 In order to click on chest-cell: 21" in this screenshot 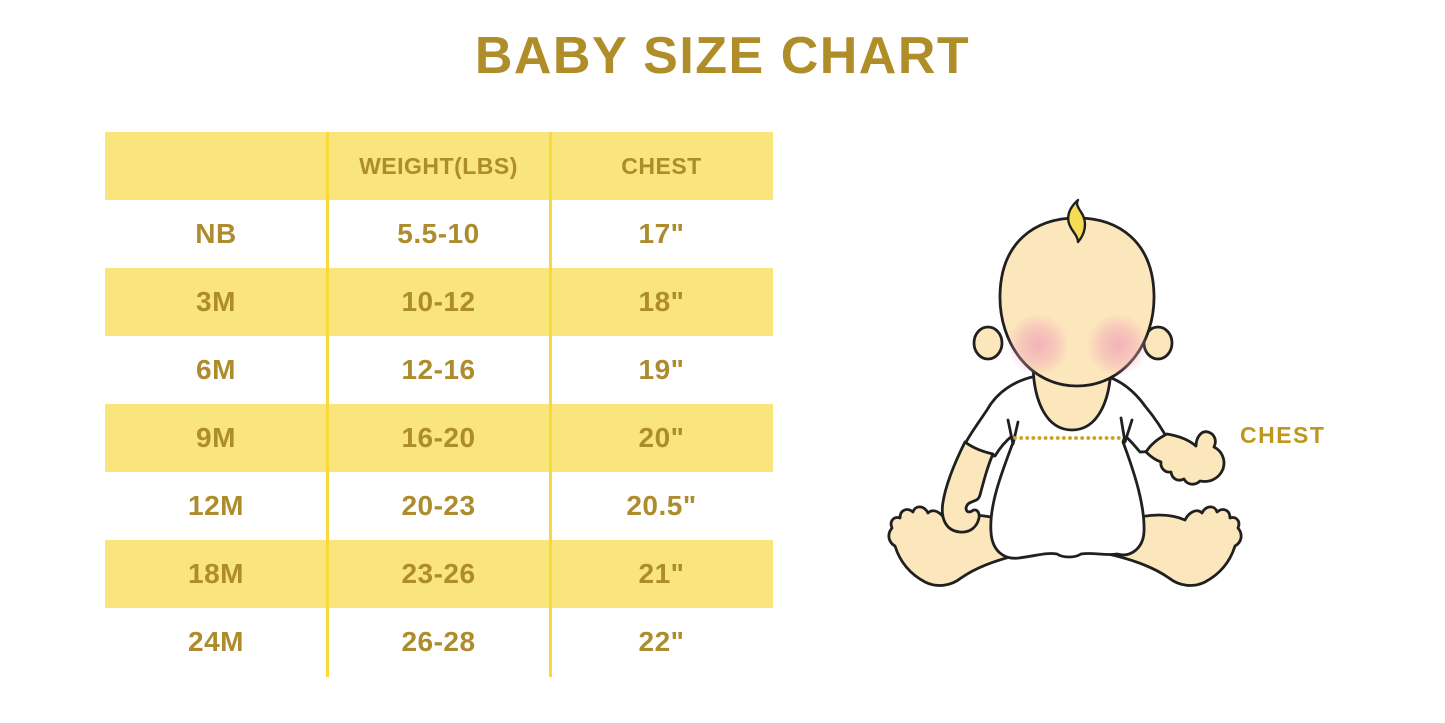, I will do `click(661, 573)`.